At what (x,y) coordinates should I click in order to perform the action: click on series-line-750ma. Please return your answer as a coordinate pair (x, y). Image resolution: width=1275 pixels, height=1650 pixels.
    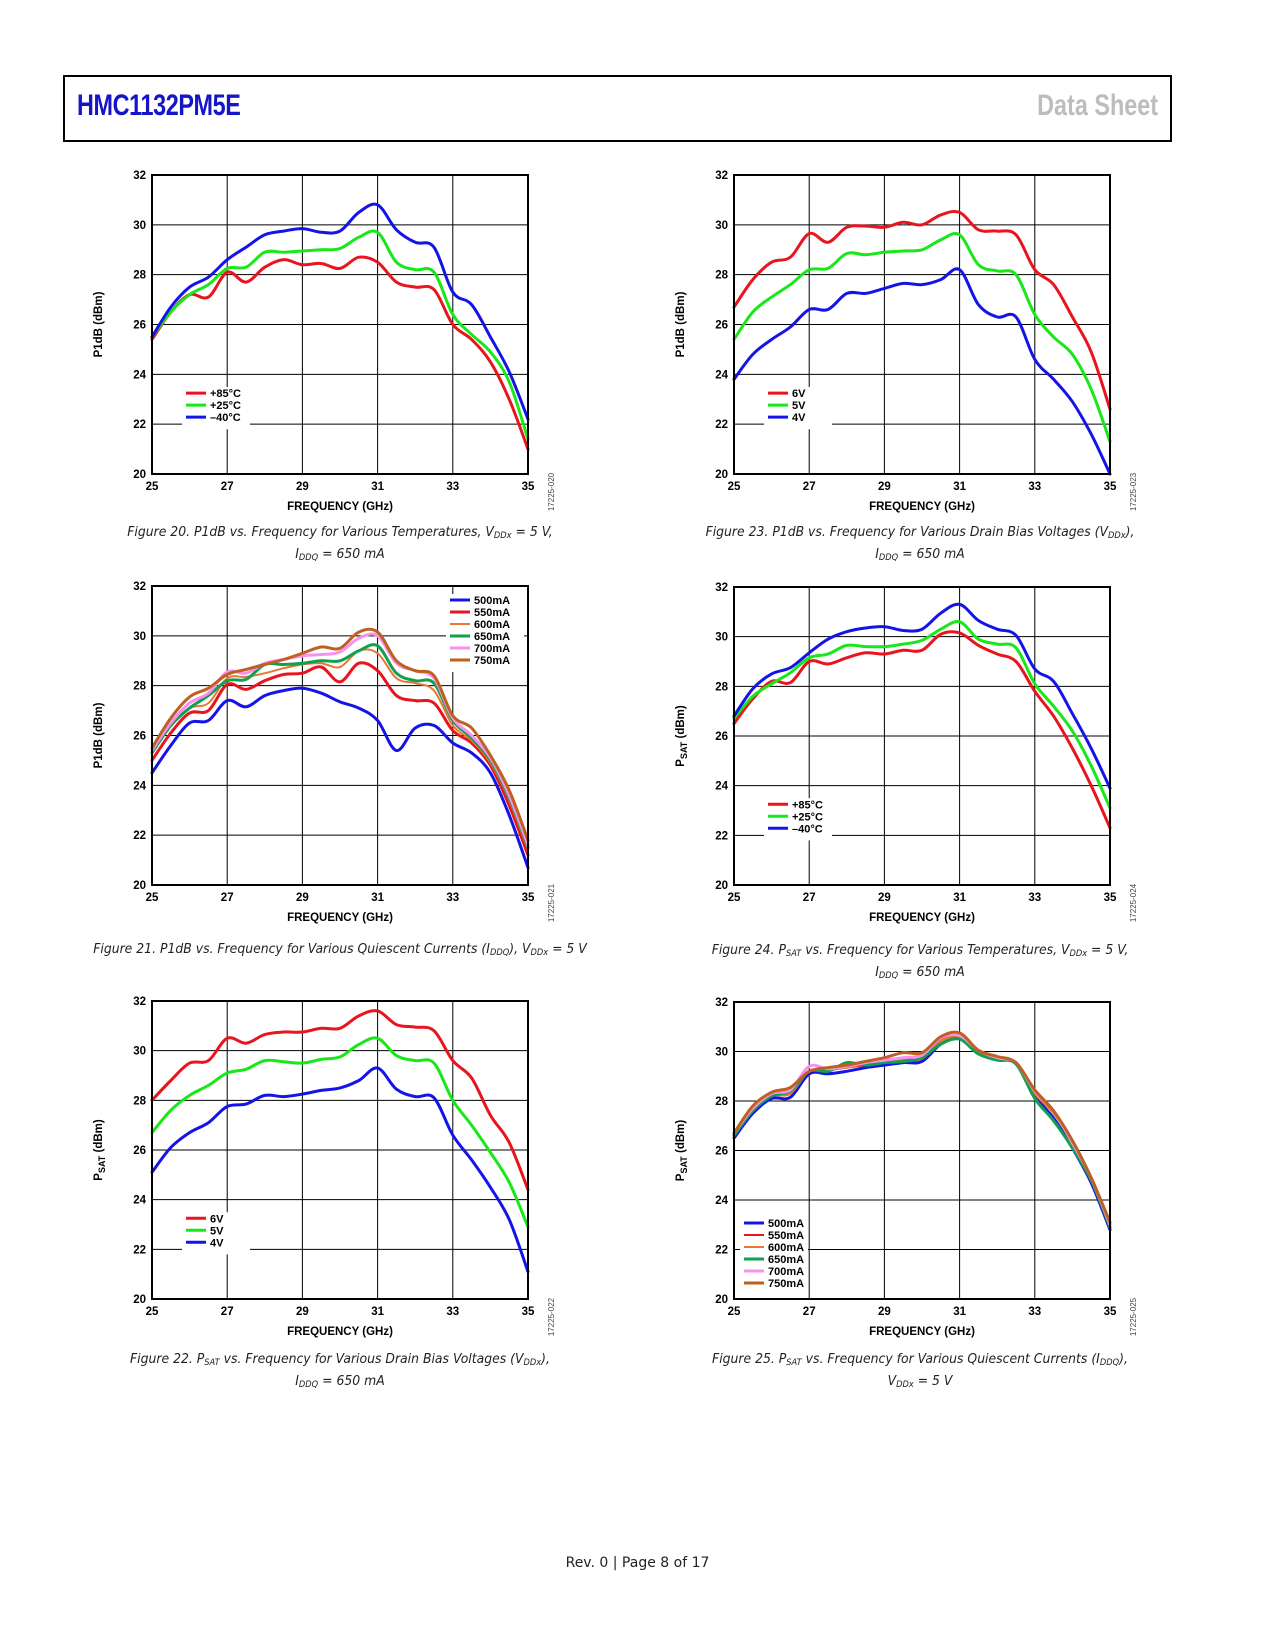
    Looking at the image, I should click on (922, 1127).